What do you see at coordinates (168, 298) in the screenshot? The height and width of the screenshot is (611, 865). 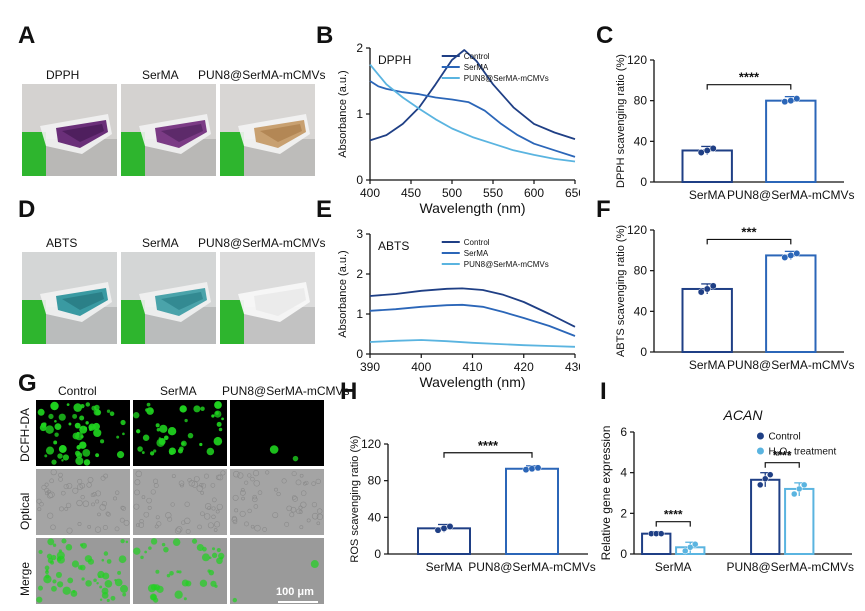 I see `vial-photo-serma-d` at bounding box center [168, 298].